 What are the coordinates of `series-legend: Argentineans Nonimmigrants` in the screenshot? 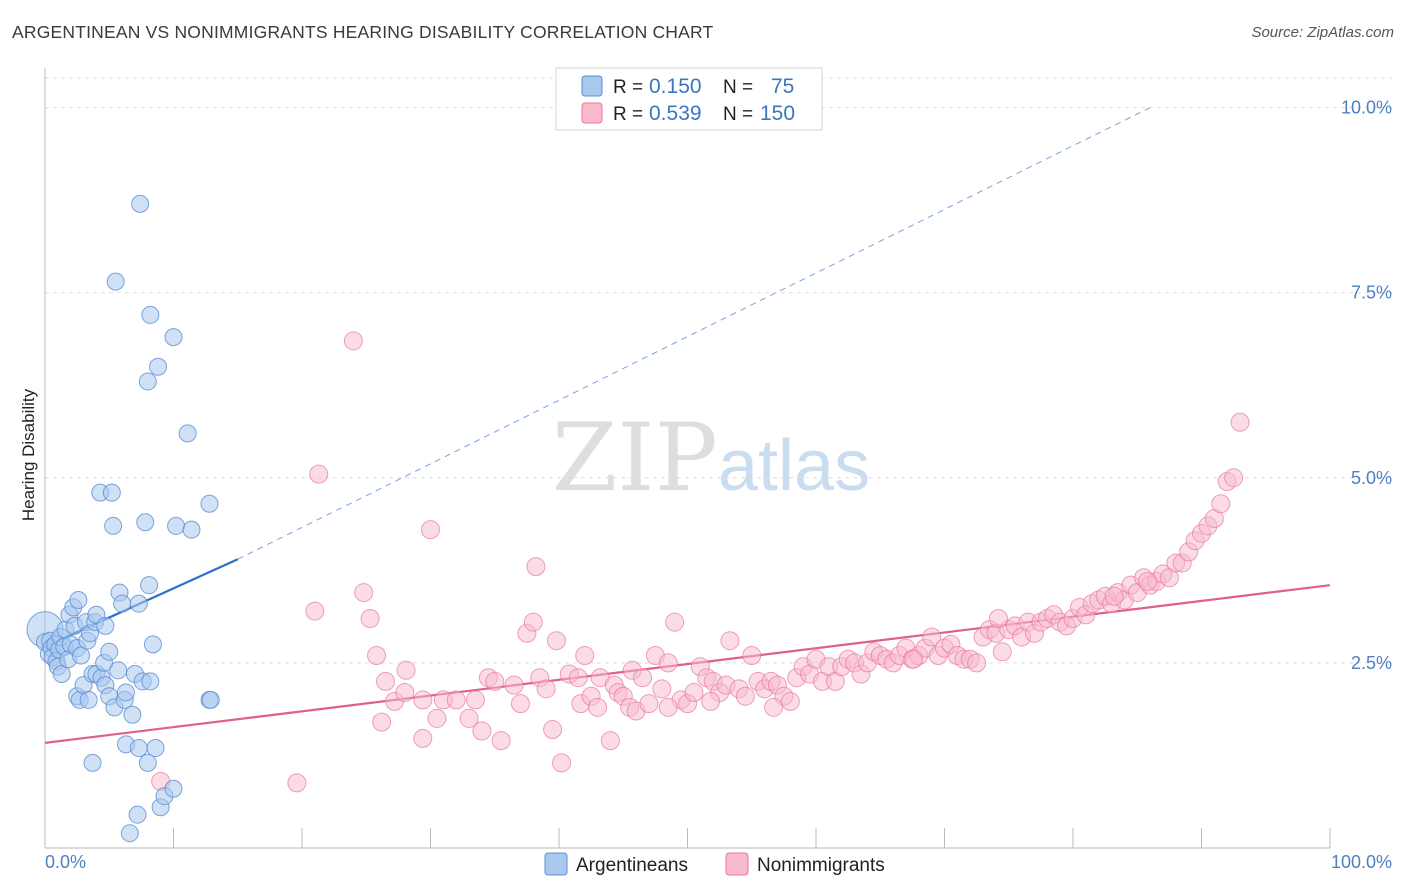 It's located at (714, 864).